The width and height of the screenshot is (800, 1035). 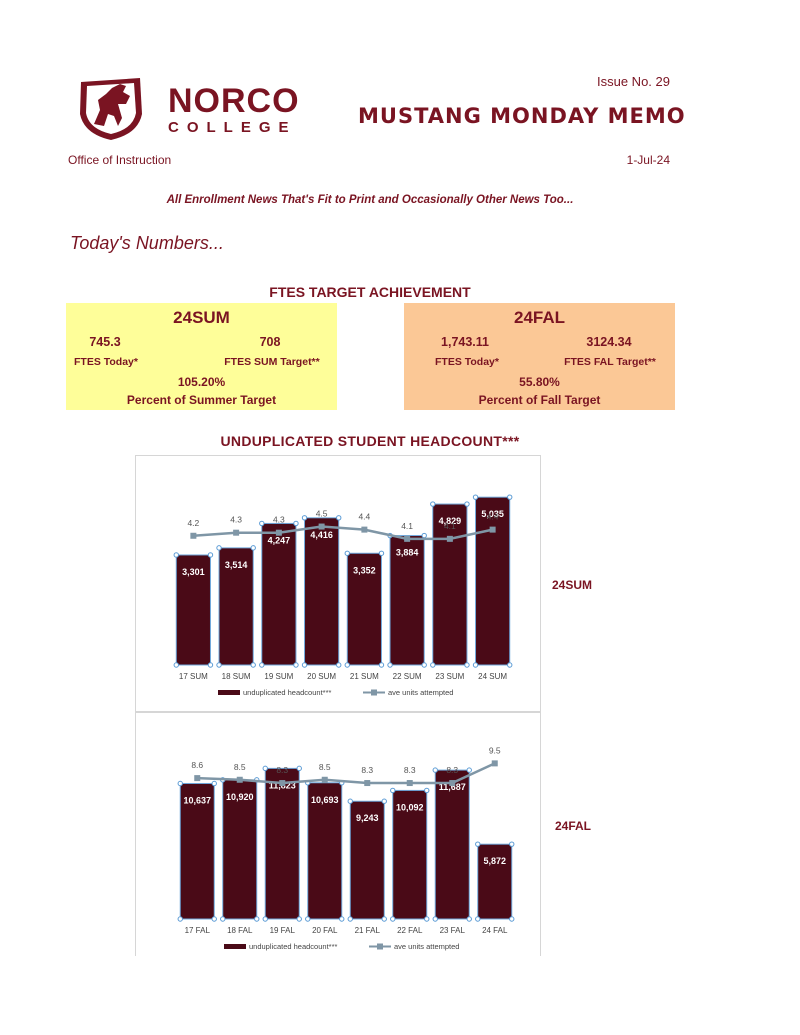 I want to click on headcount-data-label: 5,872, so click(x=494, y=861).